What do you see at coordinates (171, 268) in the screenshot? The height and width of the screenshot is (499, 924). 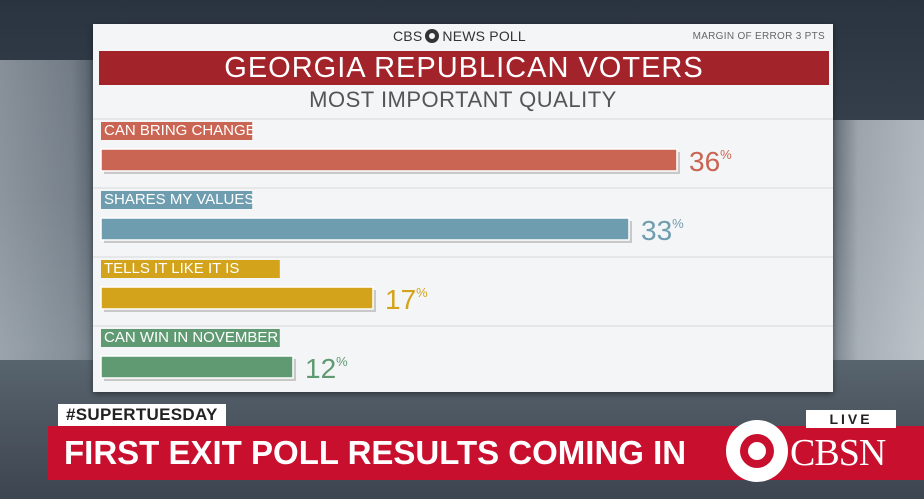 I see `category-label: TELLS IT LIKE IT IS` at bounding box center [171, 268].